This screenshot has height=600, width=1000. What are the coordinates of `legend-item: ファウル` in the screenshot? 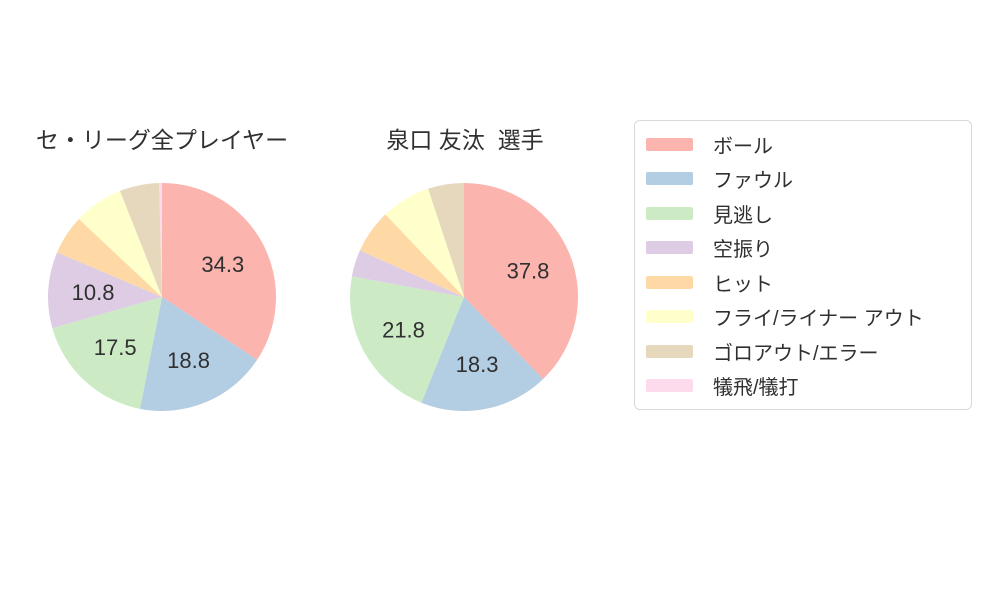 It's located at (803, 178).